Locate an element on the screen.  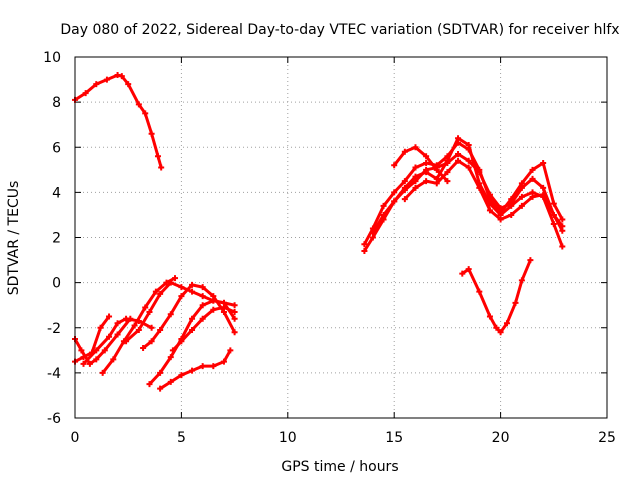
y-tick-label: 6 is located at coordinates (56, 148).